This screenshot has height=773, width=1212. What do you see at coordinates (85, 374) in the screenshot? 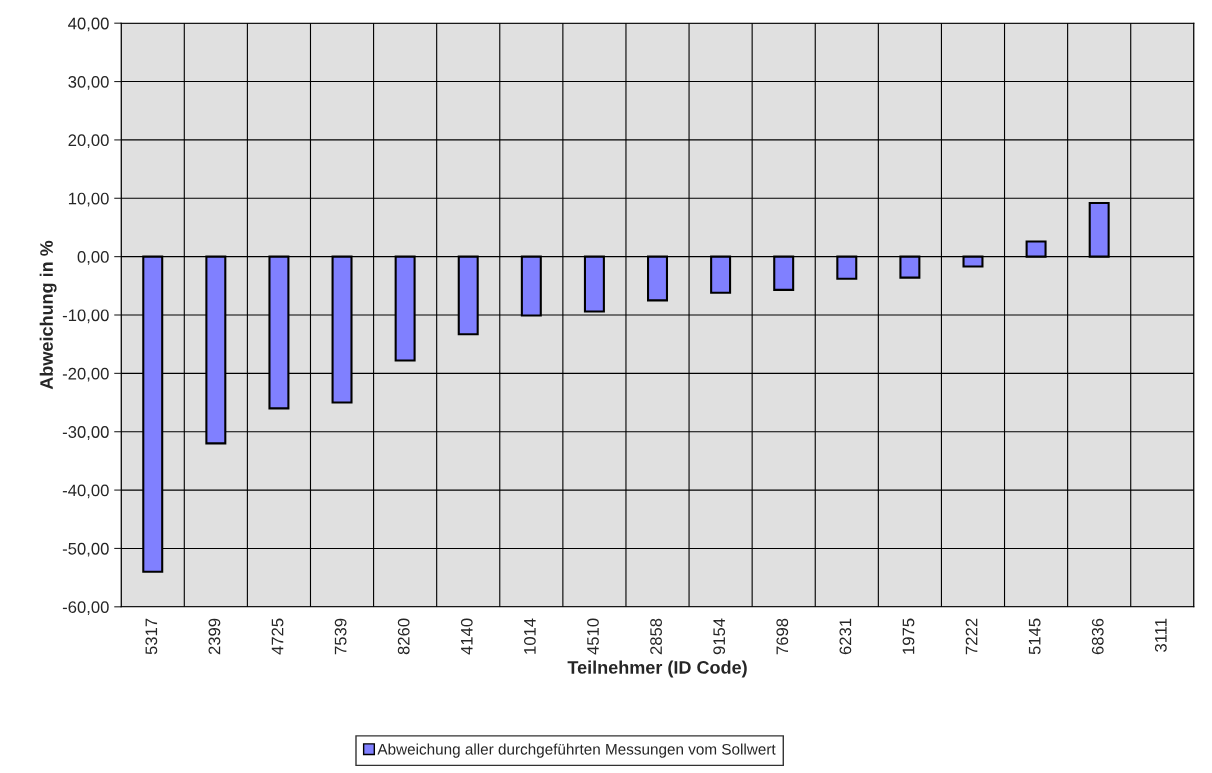
I see `y-tick-label: -20,00` at bounding box center [85, 374].